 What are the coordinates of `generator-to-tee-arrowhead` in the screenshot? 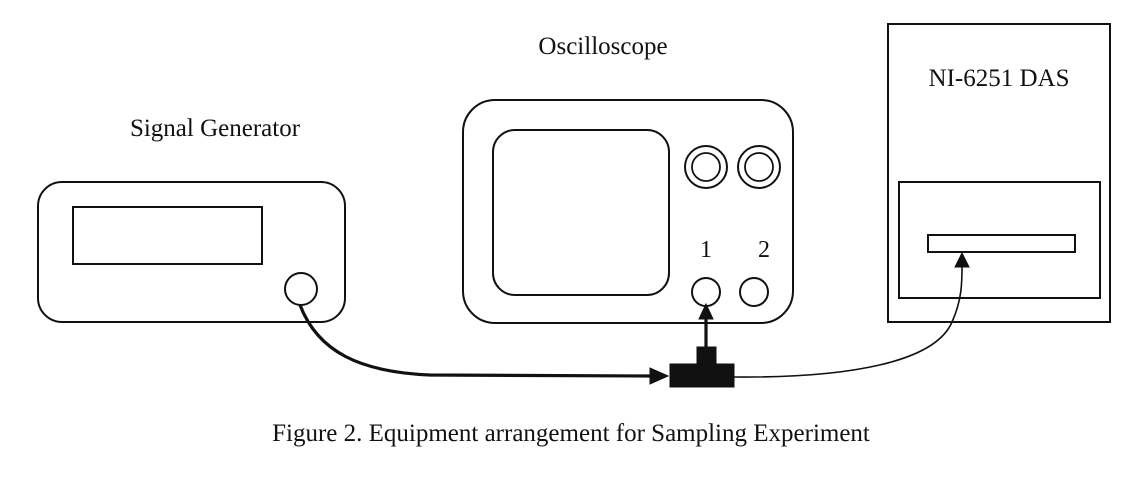 It's located at (659, 376).